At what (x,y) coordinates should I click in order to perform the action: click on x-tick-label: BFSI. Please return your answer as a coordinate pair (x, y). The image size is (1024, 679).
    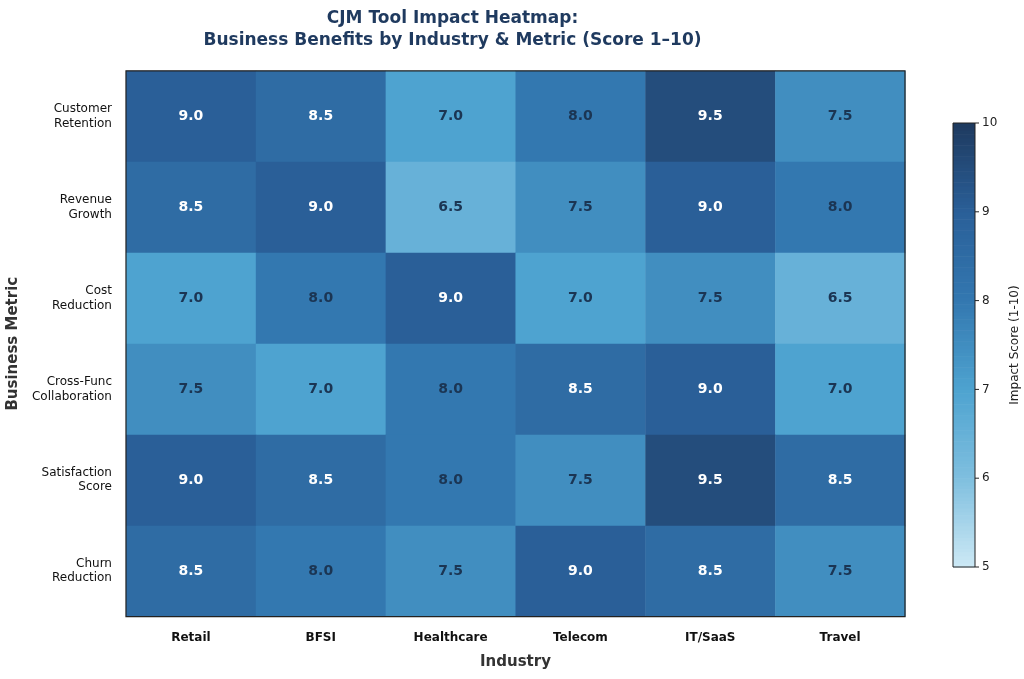
    Looking at the image, I should click on (320, 636).